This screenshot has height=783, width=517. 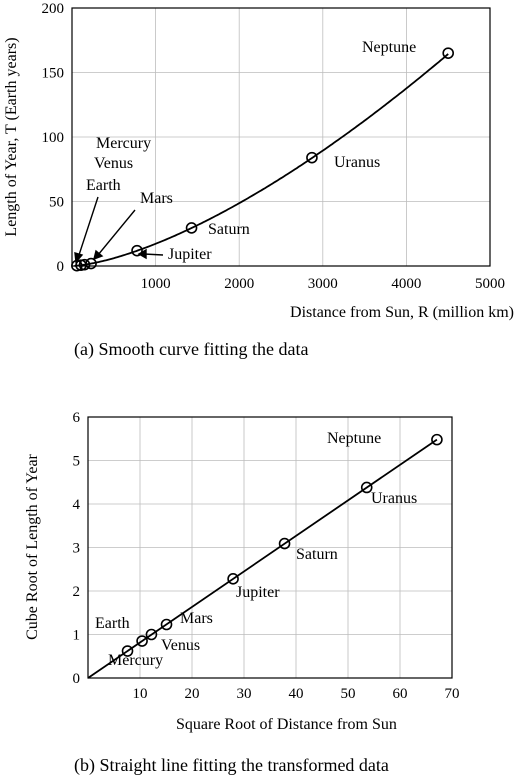 What do you see at coordinates (135, 660) in the screenshot?
I see `label-mercury-b: Mercury` at bounding box center [135, 660].